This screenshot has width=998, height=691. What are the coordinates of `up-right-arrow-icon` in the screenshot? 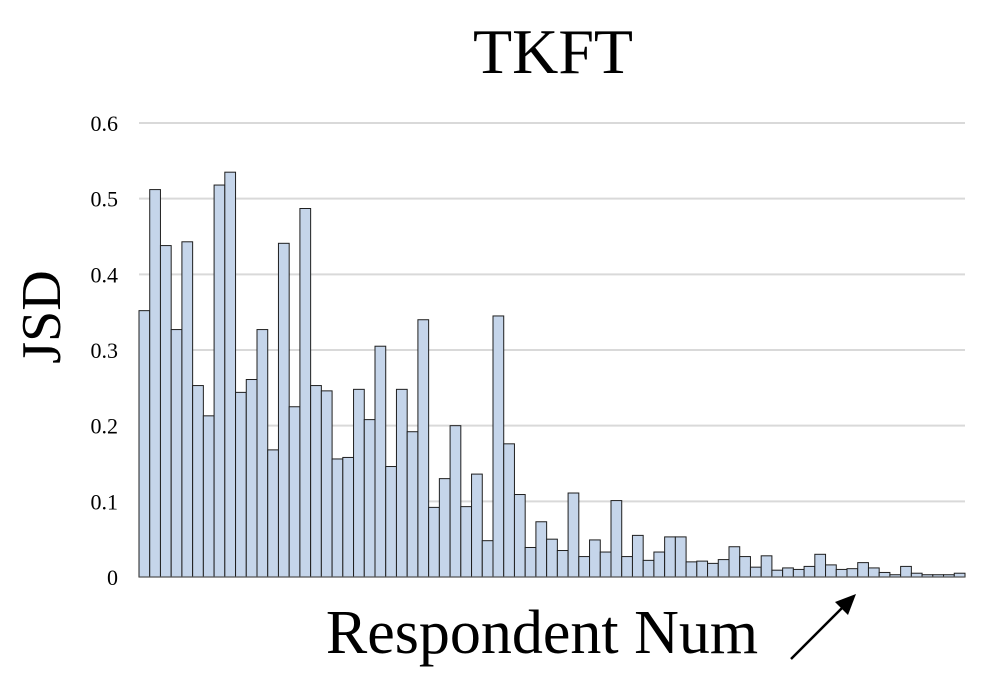 It's located at (823, 627).